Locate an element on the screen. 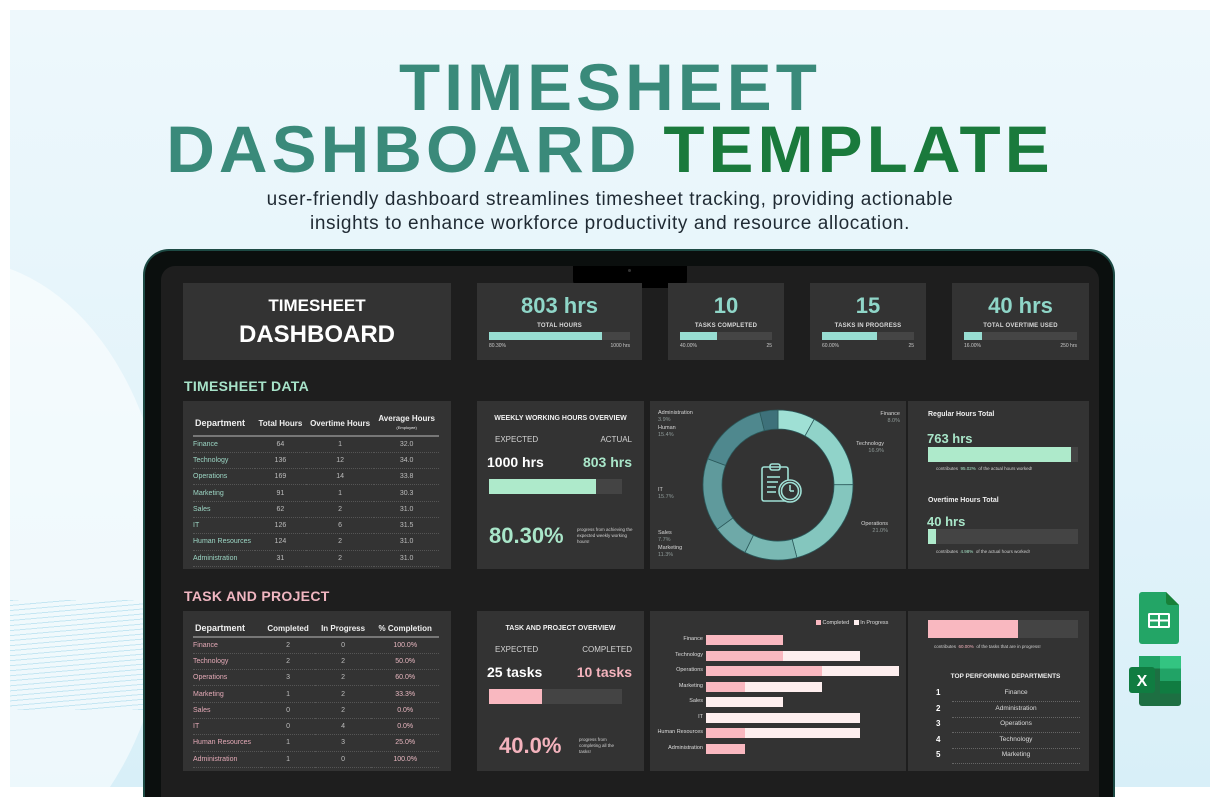  donut-segment-marketing is located at coordinates (771, 547).